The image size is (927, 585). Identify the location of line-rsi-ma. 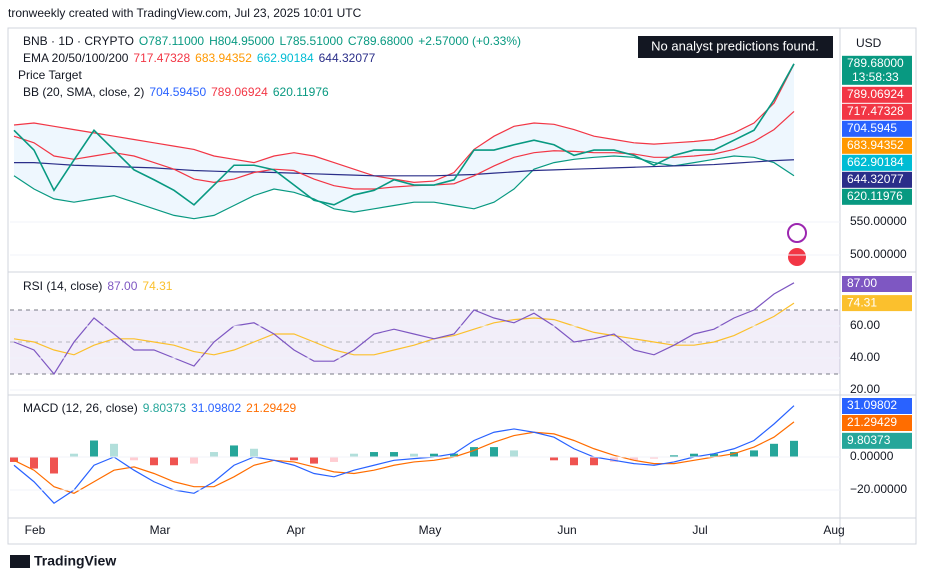
(404, 329).